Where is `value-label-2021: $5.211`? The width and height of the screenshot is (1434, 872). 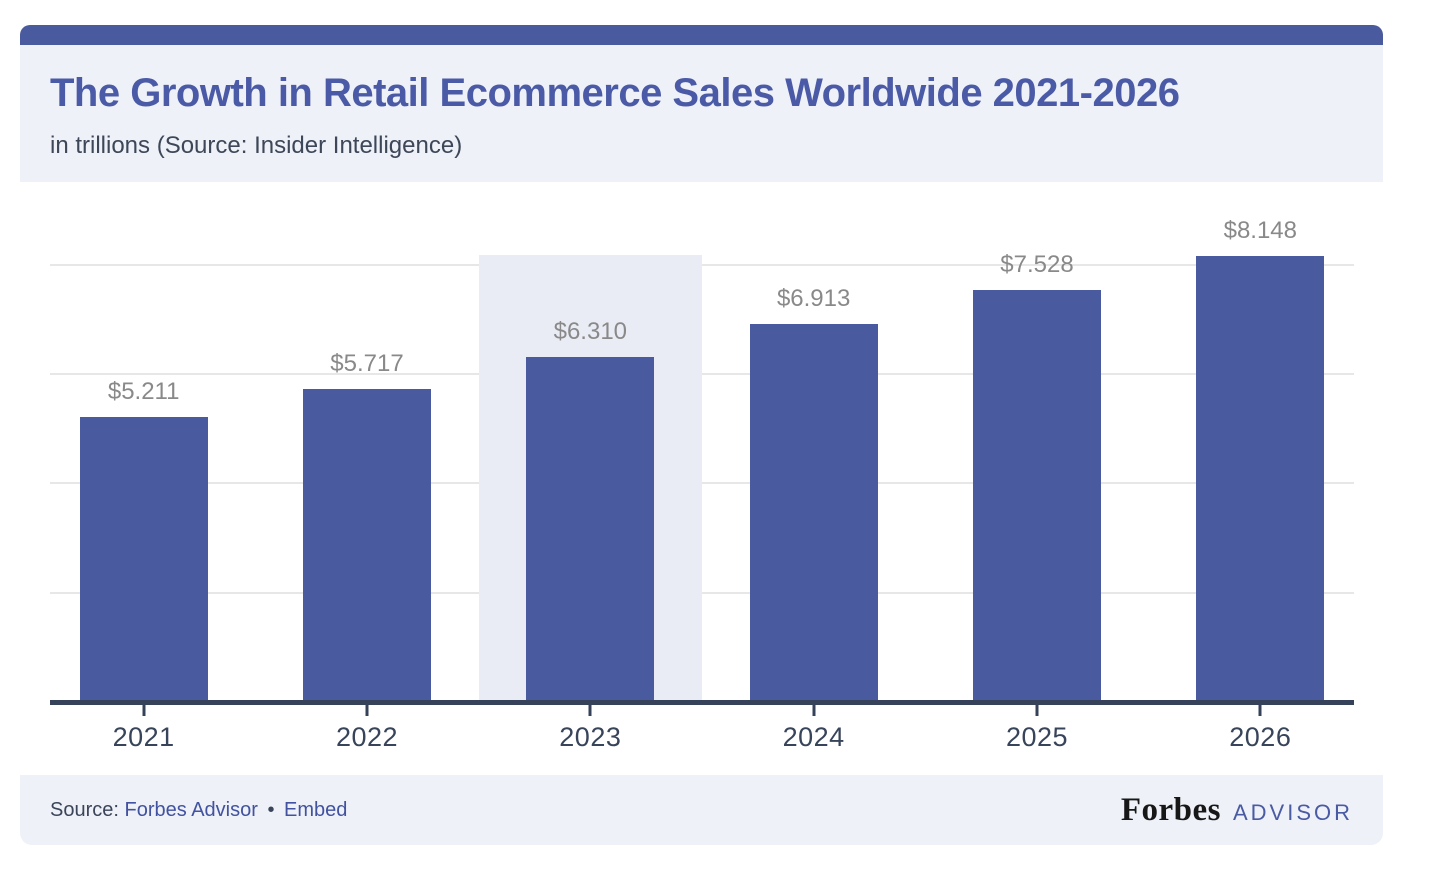 value-label-2021: $5.211 is located at coordinates (143, 392).